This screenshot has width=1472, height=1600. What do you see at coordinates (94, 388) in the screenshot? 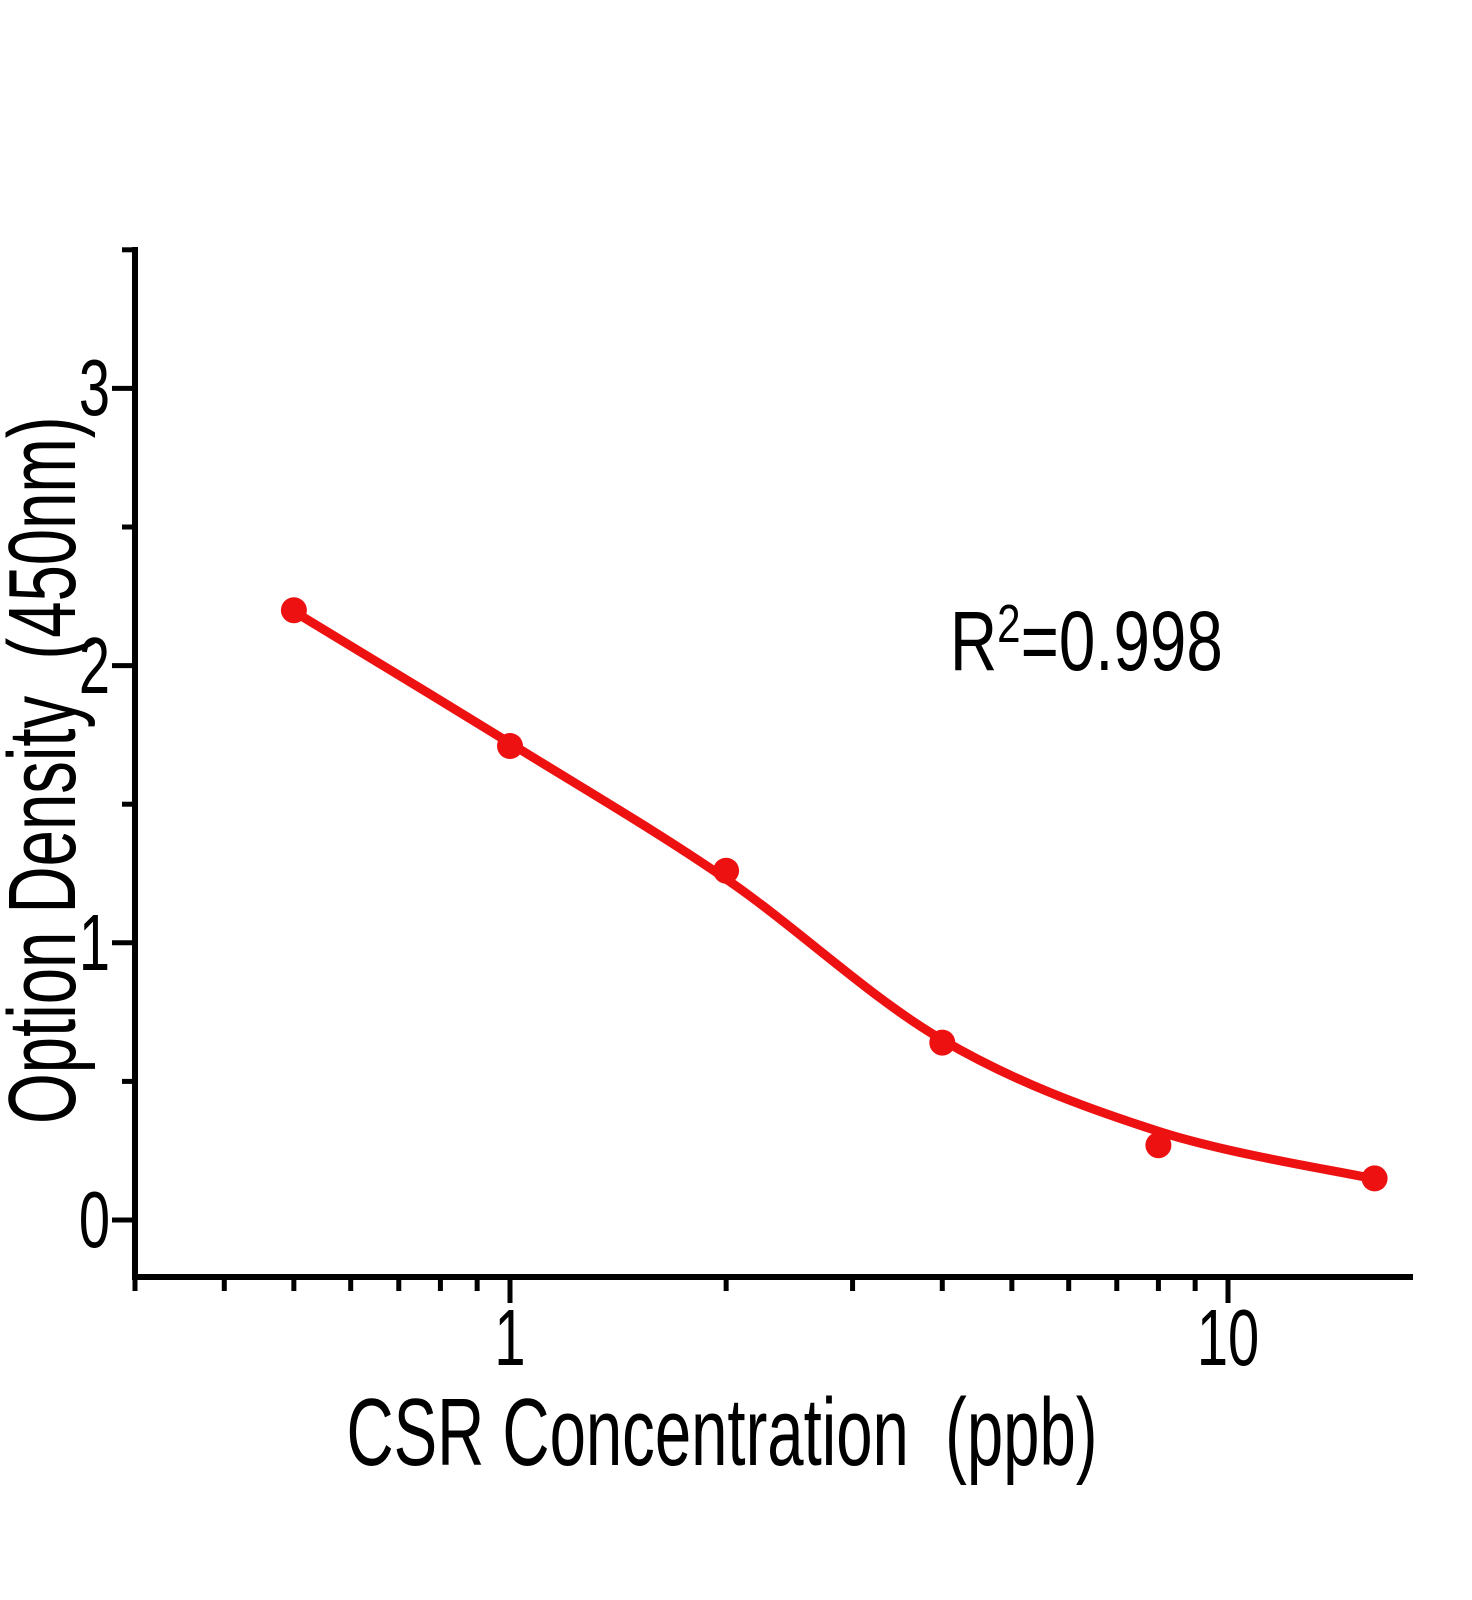
I see `y-tick-label: 3` at bounding box center [94, 388].